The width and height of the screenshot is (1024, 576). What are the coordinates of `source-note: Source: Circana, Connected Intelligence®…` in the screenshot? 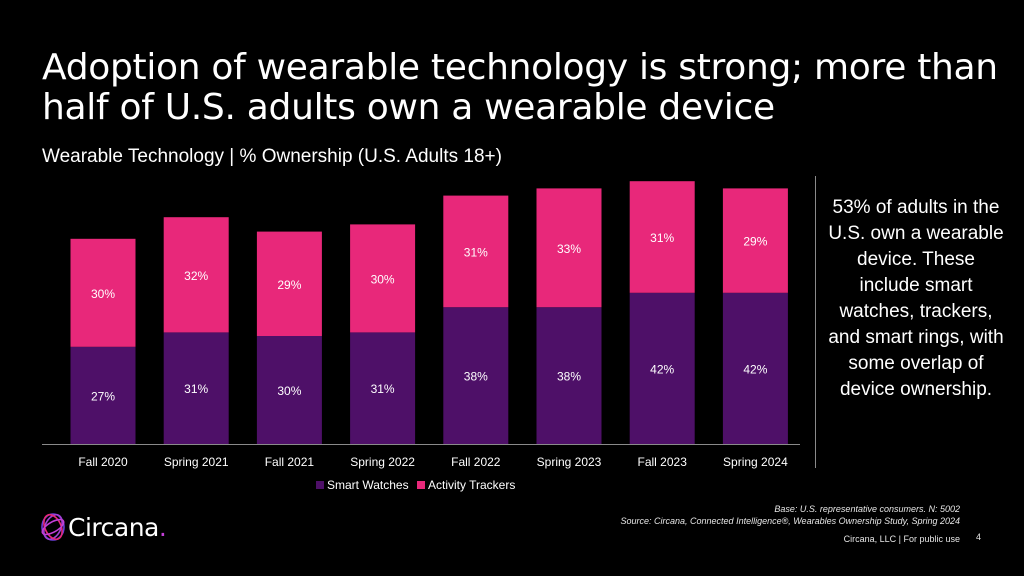 It's located at (790, 521).